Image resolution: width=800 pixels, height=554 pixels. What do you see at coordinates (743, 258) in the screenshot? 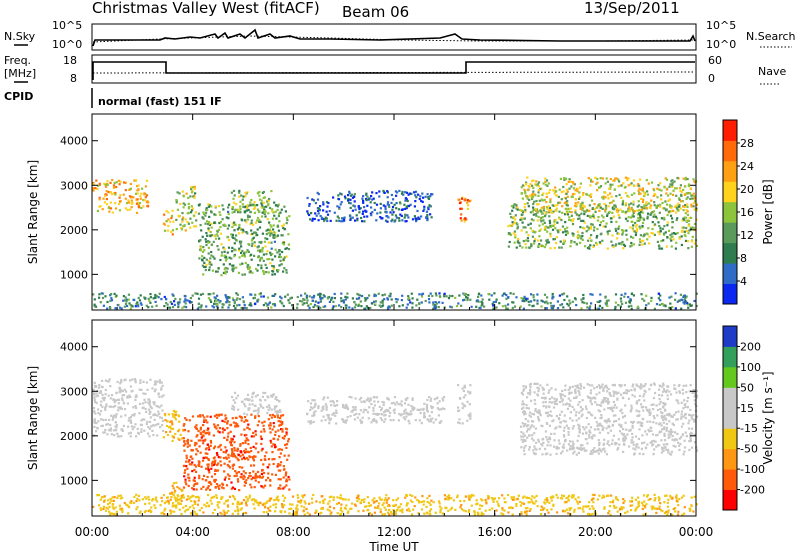
I see `colorbar-tick-label: 8` at bounding box center [743, 258].